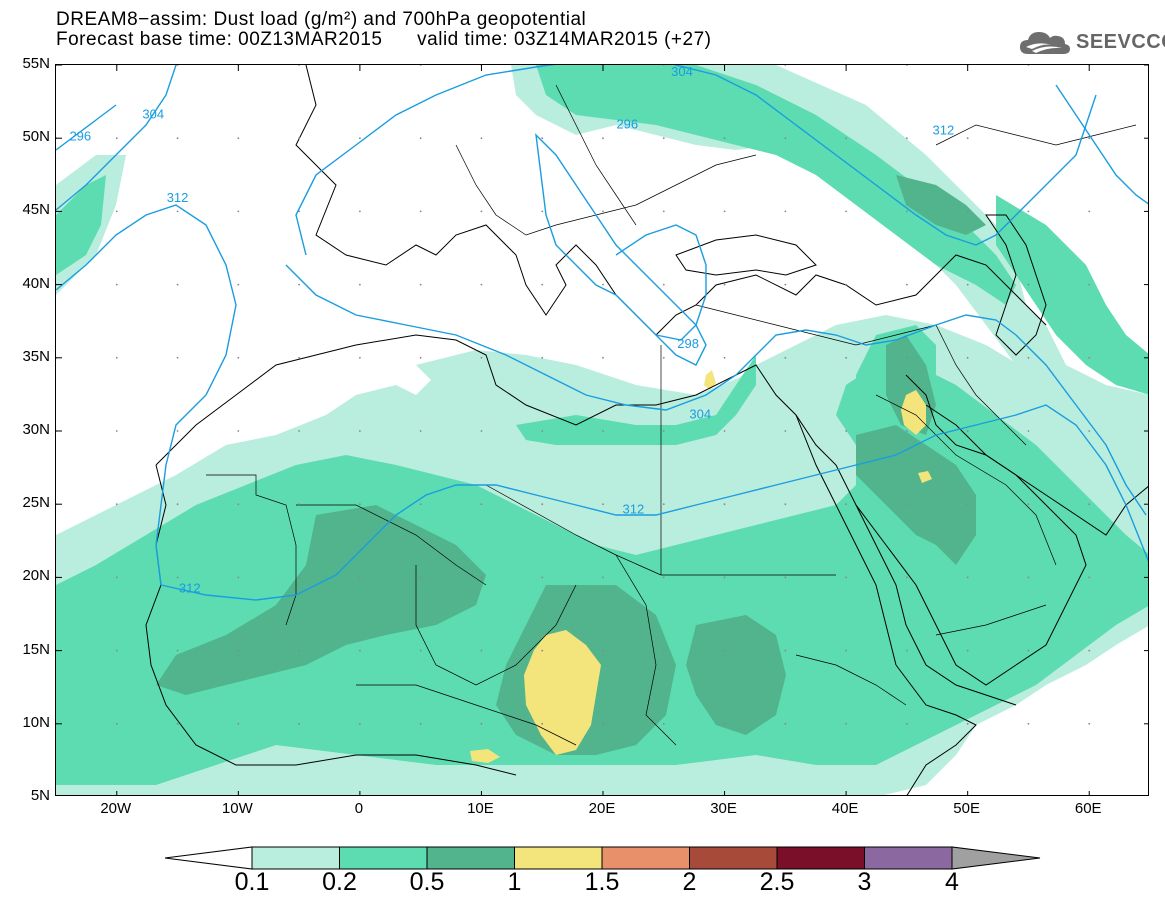 The image size is (1165, 907). I want to click on dust-region-dark-arabia, so click(916, 495).